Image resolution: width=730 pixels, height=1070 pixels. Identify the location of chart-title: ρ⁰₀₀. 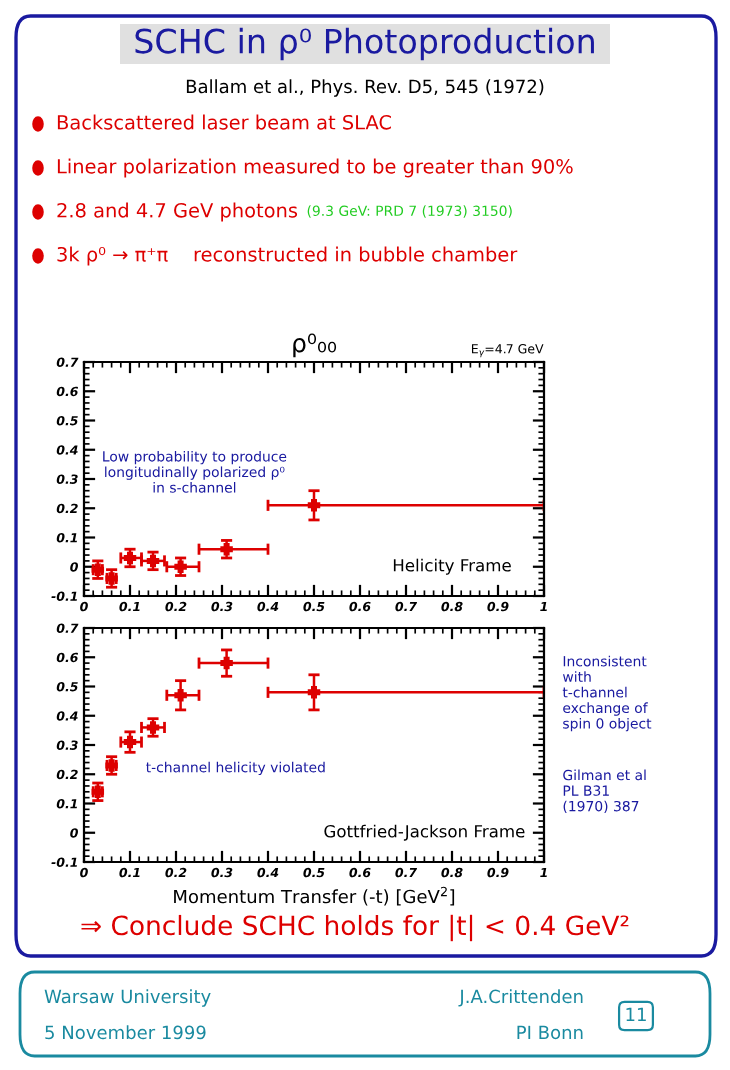
(315, 345).